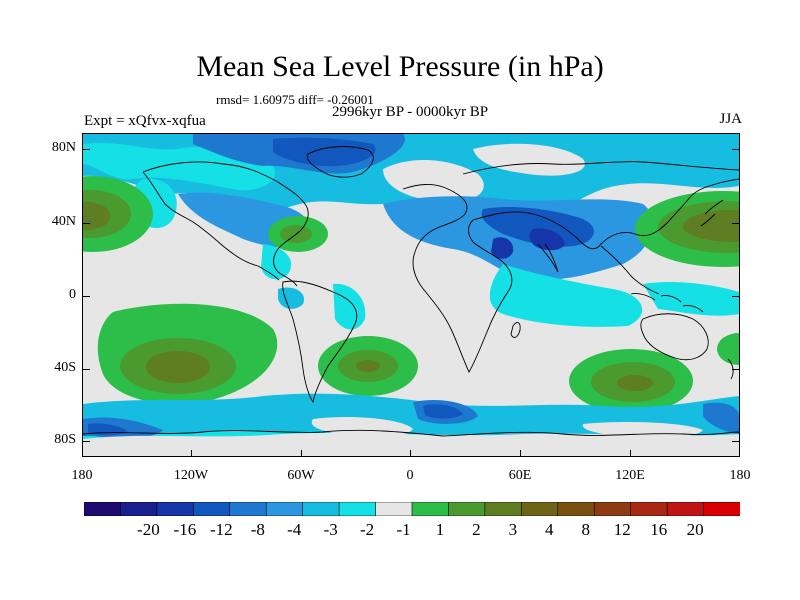  What do you see at coordinates (631, 381) in the screenshot?
I see `south-indian-high` at bounding box center [631, 381].